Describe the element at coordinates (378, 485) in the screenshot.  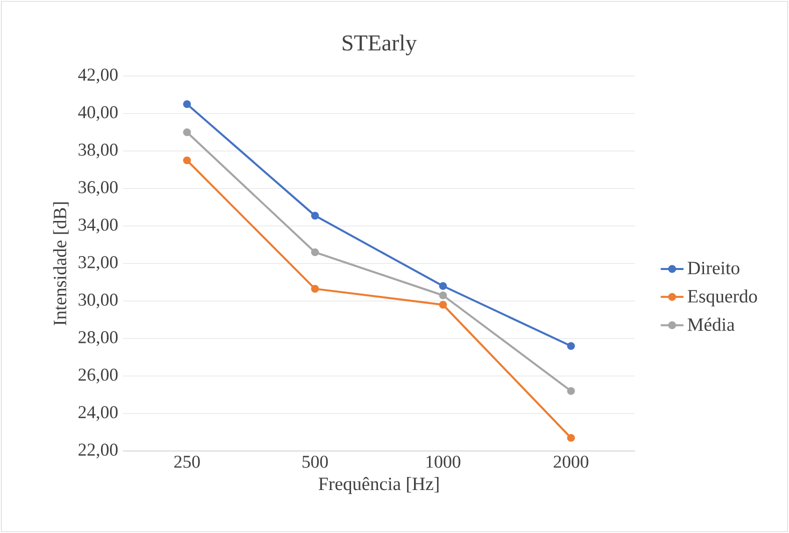
I see `x-axis-title: Frequência [Hz]` at that location.